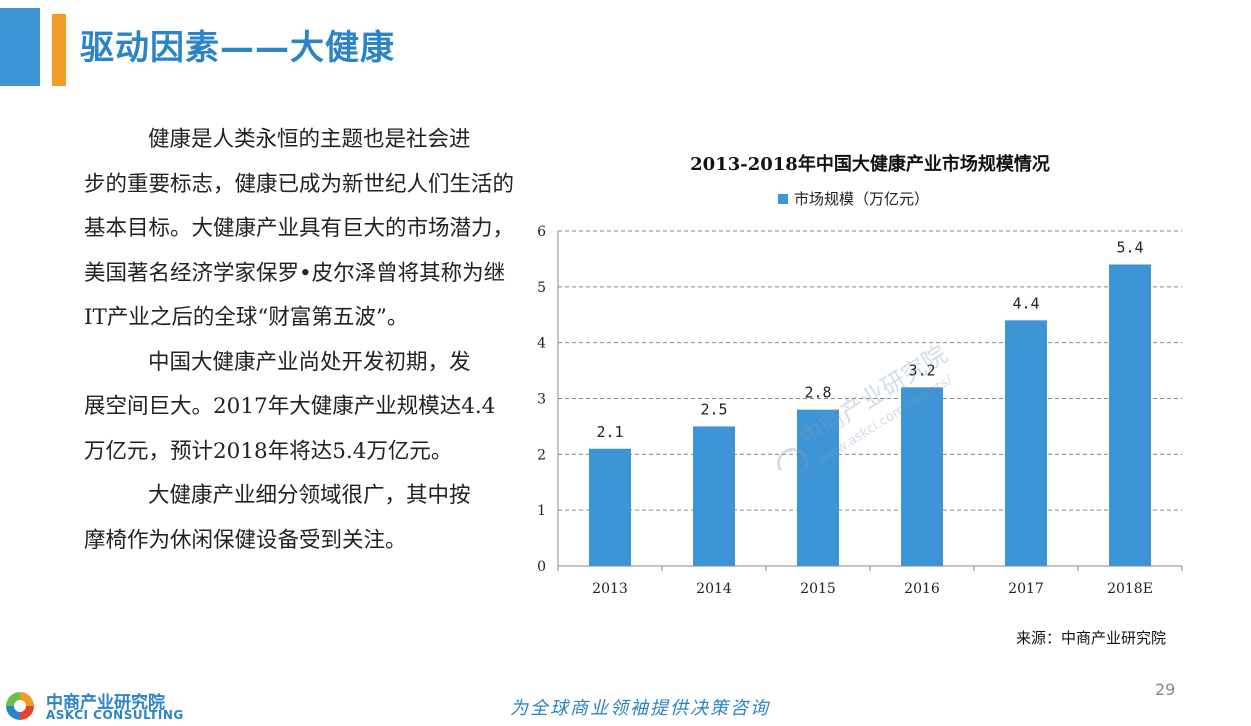  What do you see at coordinates (783, 198) in the screenshot?
I see `legend-swatch` at bounding box center [783, 198].